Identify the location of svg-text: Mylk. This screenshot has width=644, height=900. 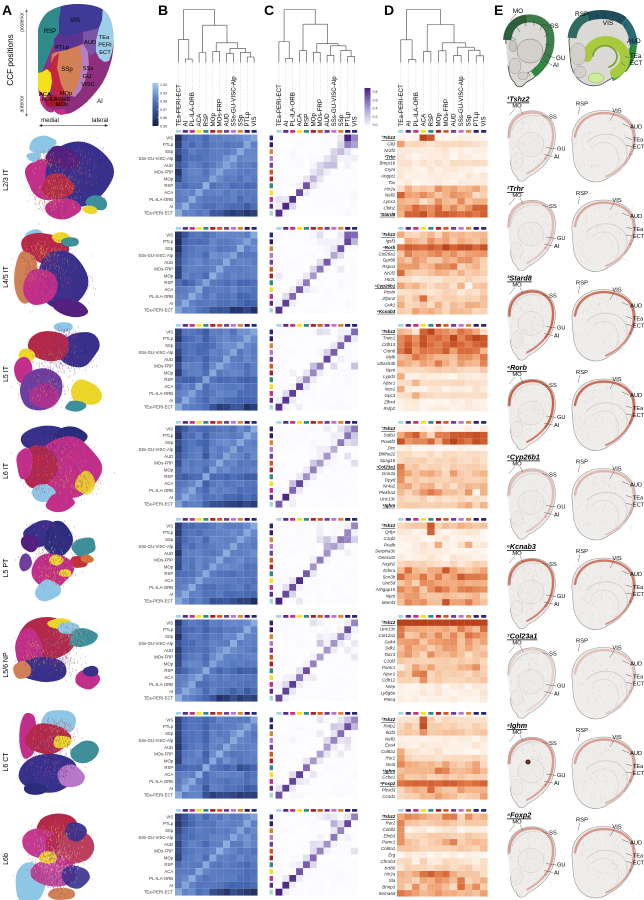
(391, 357).